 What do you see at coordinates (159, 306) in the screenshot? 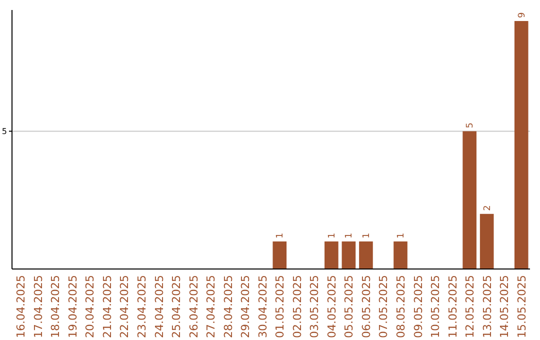
I see `x-tick-label: 24.04.2025` at bounding box center [159, 306].